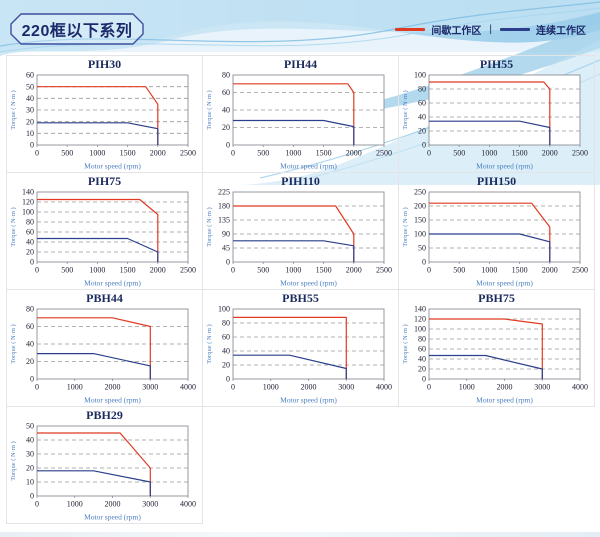 The width and height of the screenshot is (600, 537). What do you see at coordinates (300, 534) in the screenshot?
I see `footer-strip` at bounding box center [300, 534].